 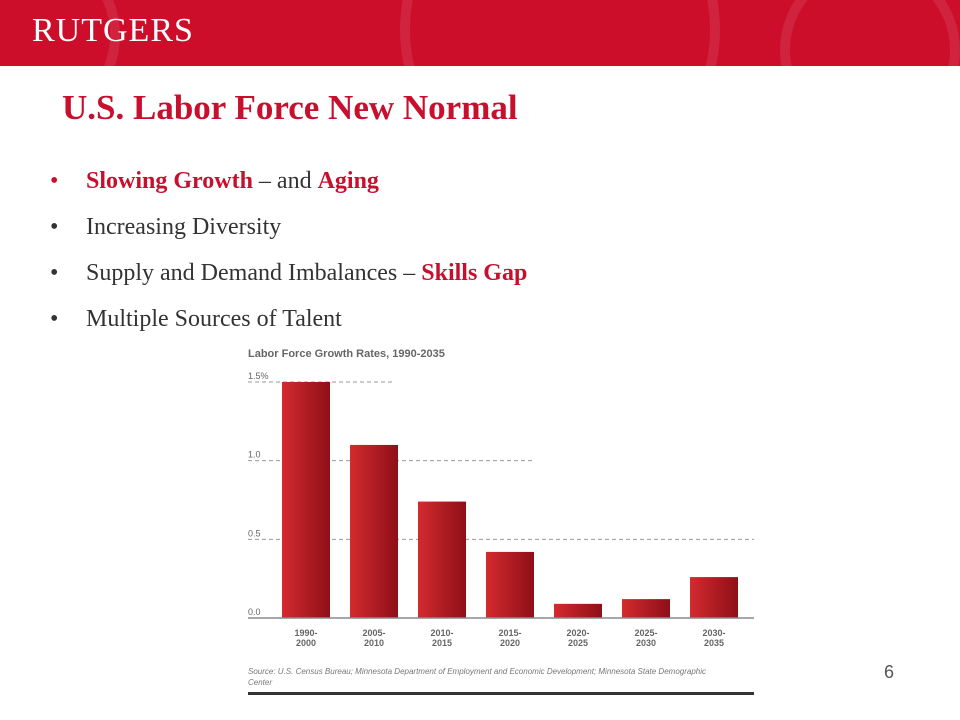 What do you see at coordinates (441, 633) in the screenshot?
I see `x-tick-label: 2010-` at bounding box center [441, 633].